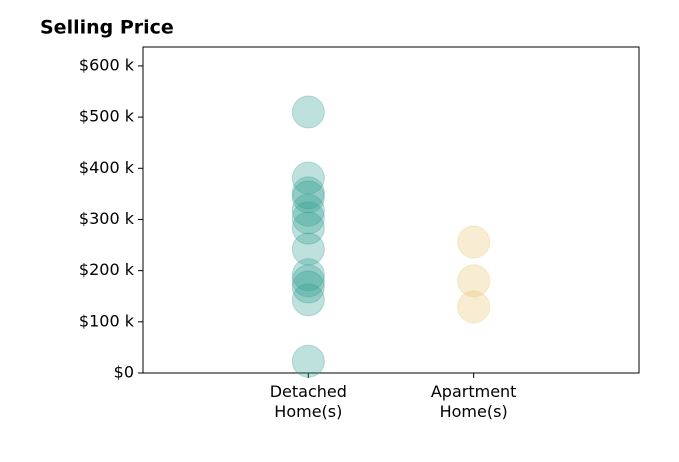 The image size is (679, 462). What do you see at coordinates (473, 401) in the screenshot?
I see `x-tick-label: Apartment Home(s)` at bounding box center [473, 401].